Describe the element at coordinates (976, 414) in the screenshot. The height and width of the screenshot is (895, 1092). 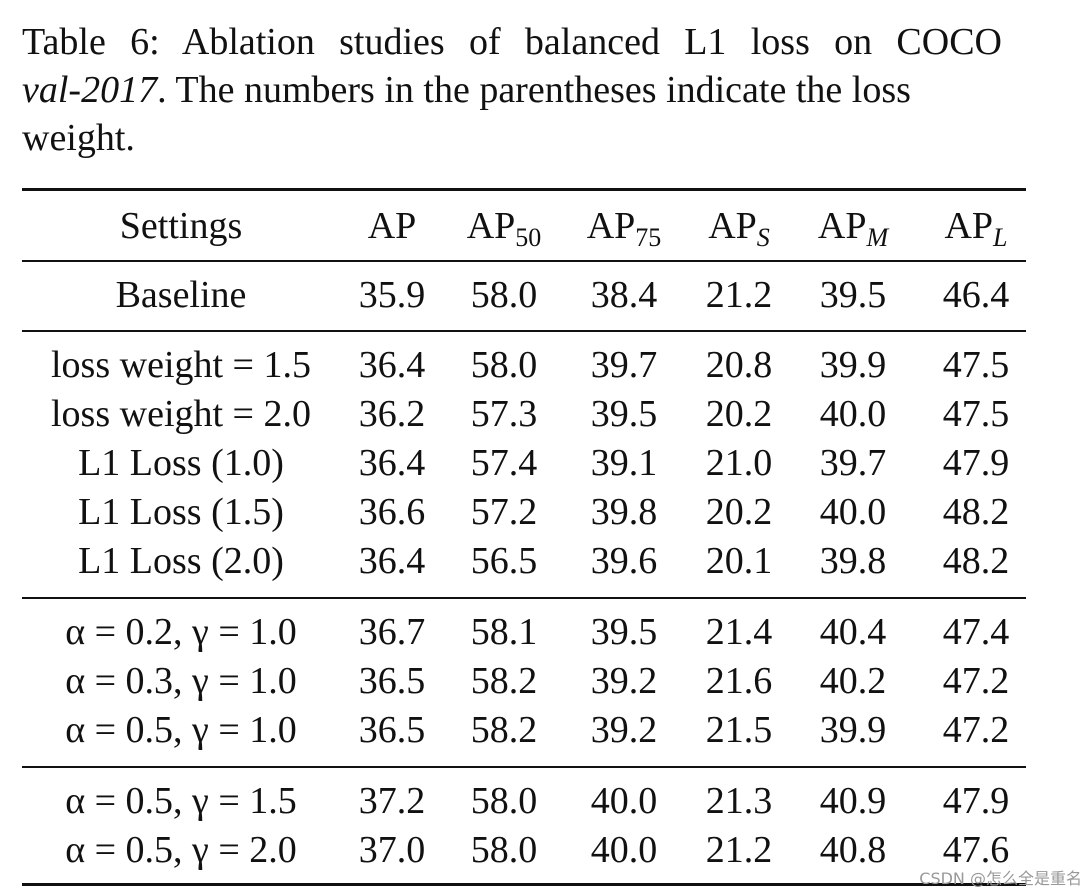
I see `cell-apl: 47.5` at that location.